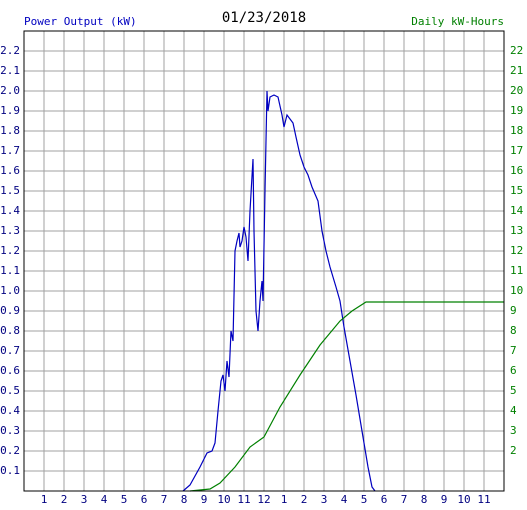  Describe the element at coordinates (513, 370) in the screenshot. I see `y2-tick-label: 6` at that location.